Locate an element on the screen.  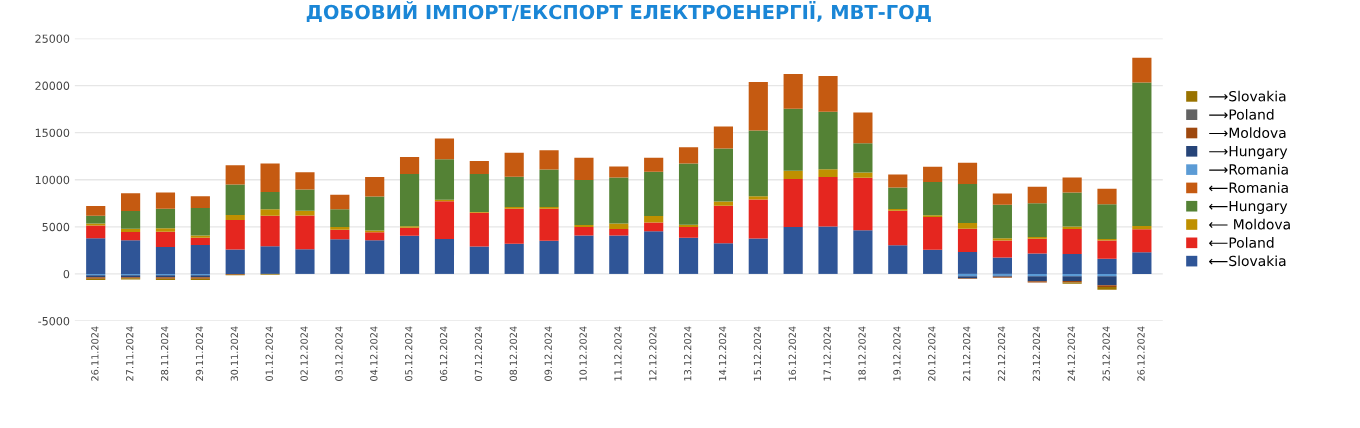
legend-label: ⟶Poland is located at coordinates (1241, 114).